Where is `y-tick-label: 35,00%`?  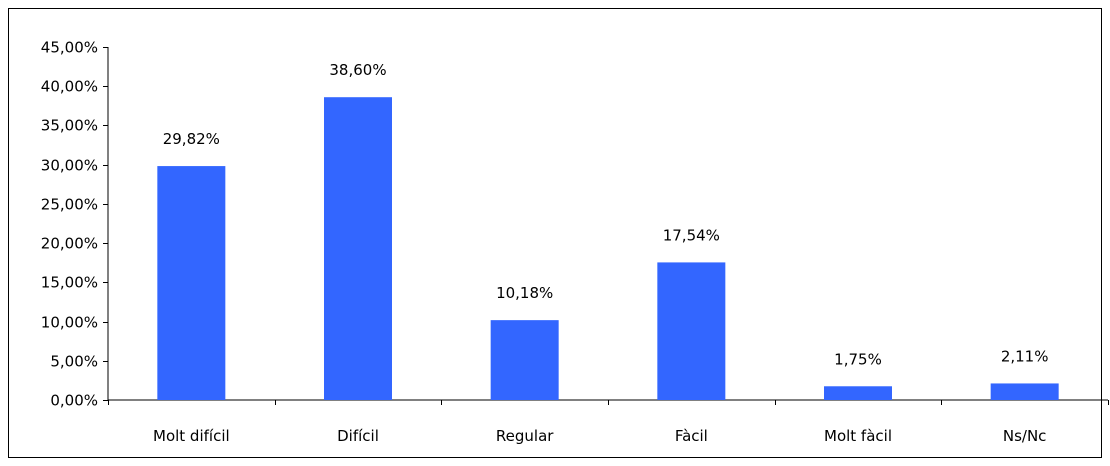 y-tick-label: 35,00% is located at coordinates (69, 126).